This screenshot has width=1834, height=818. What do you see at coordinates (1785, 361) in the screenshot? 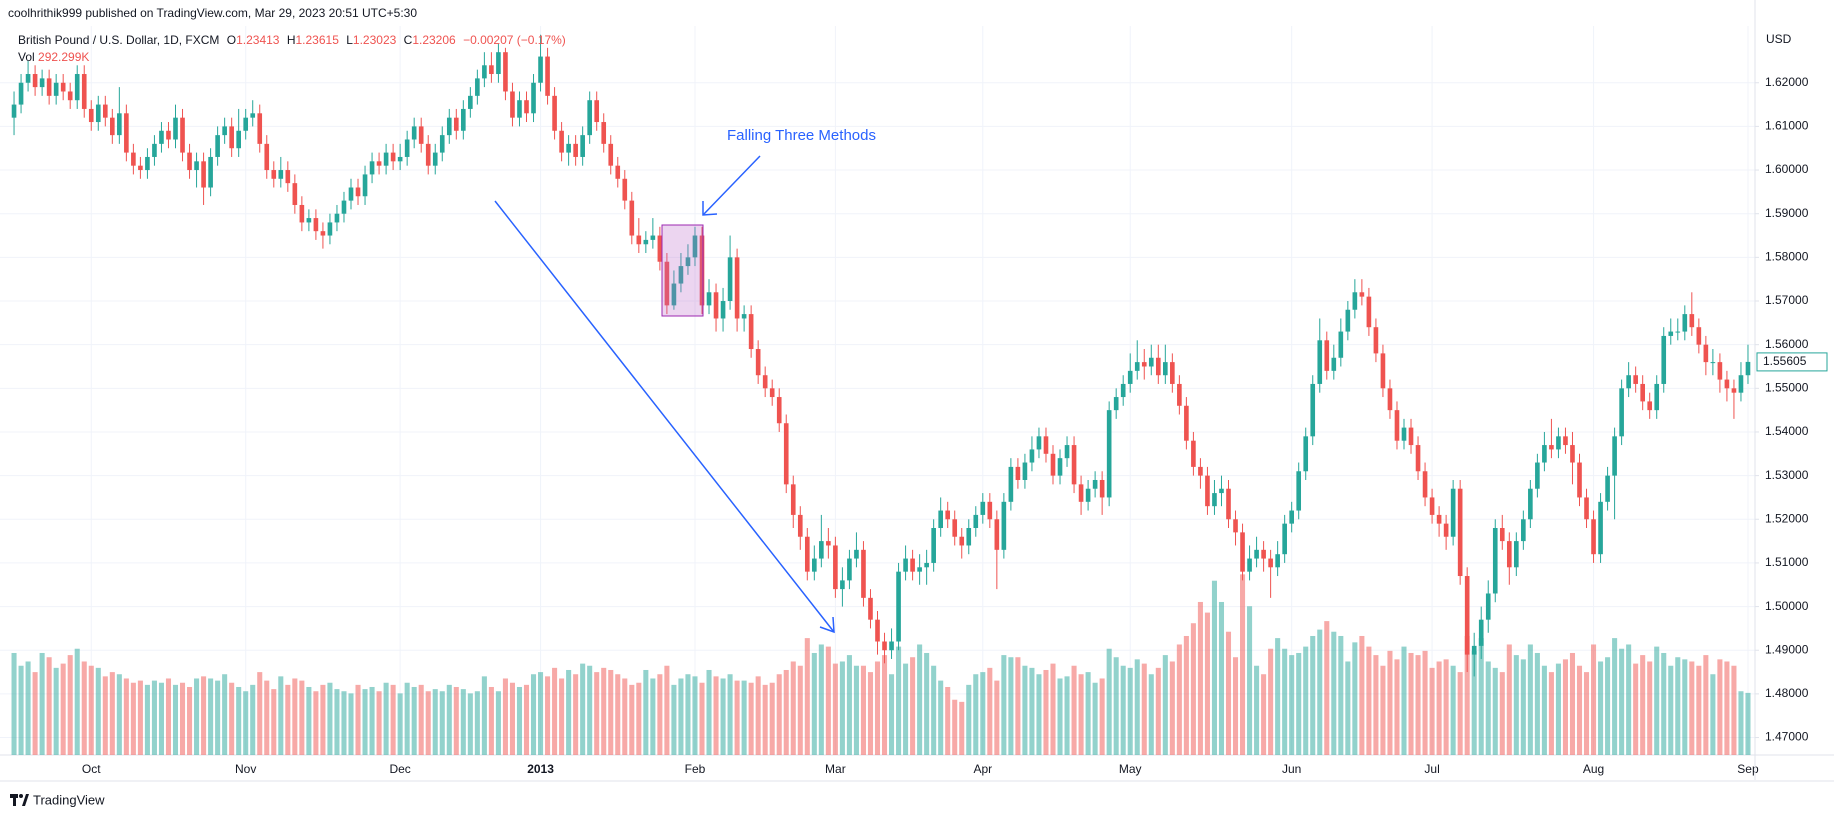
I see `last-price-label: 1.55605` at bounding box center [1785, 361].